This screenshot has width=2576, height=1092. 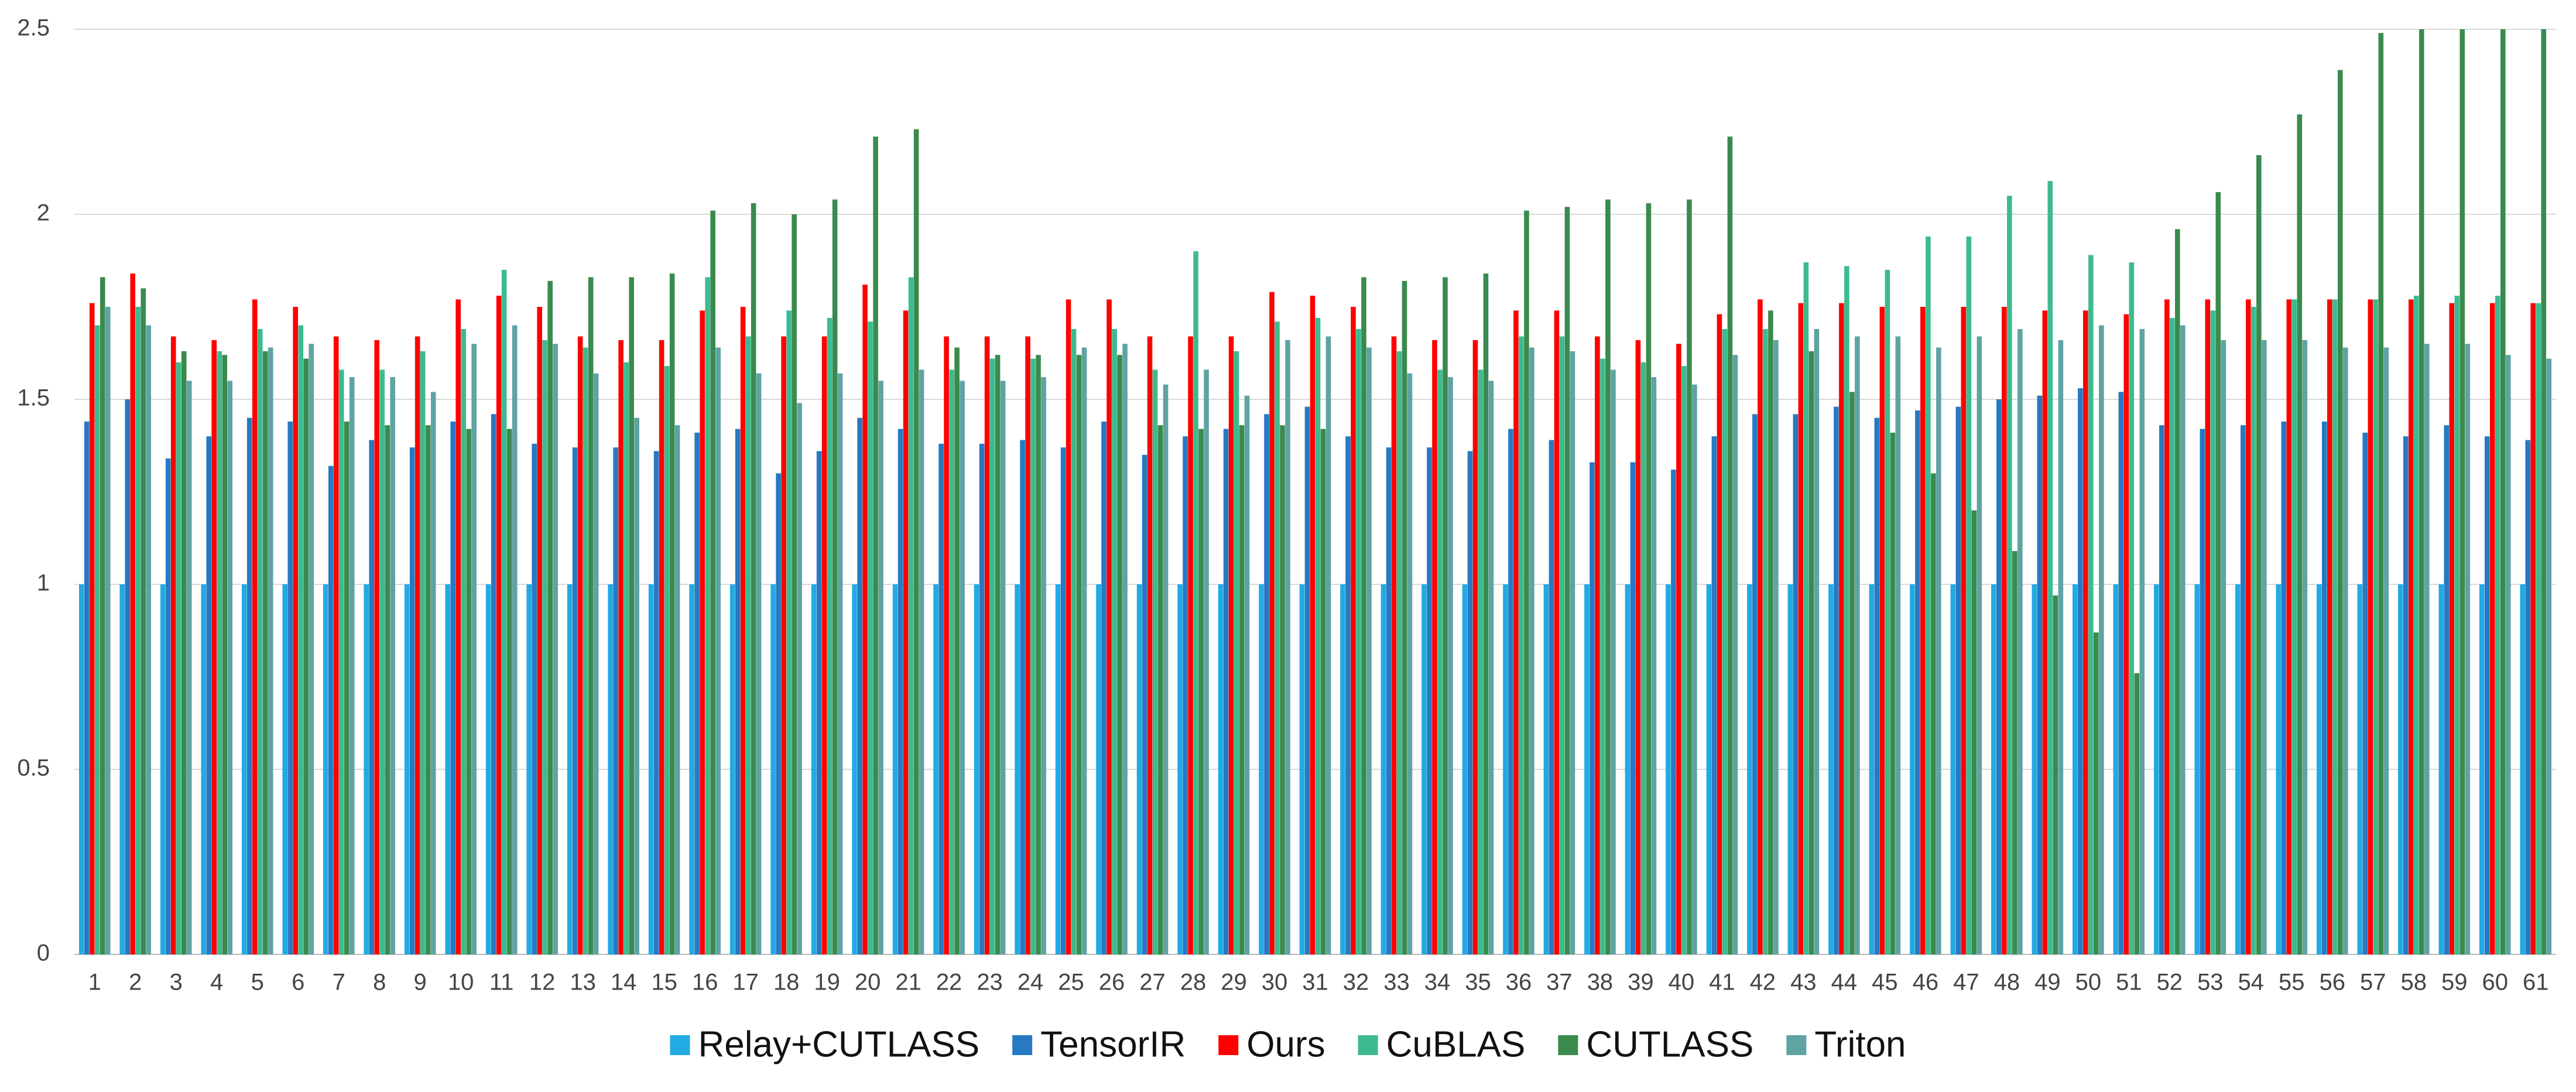 I want to click on x-tick-label: 28, so click(x=1193, y=982).